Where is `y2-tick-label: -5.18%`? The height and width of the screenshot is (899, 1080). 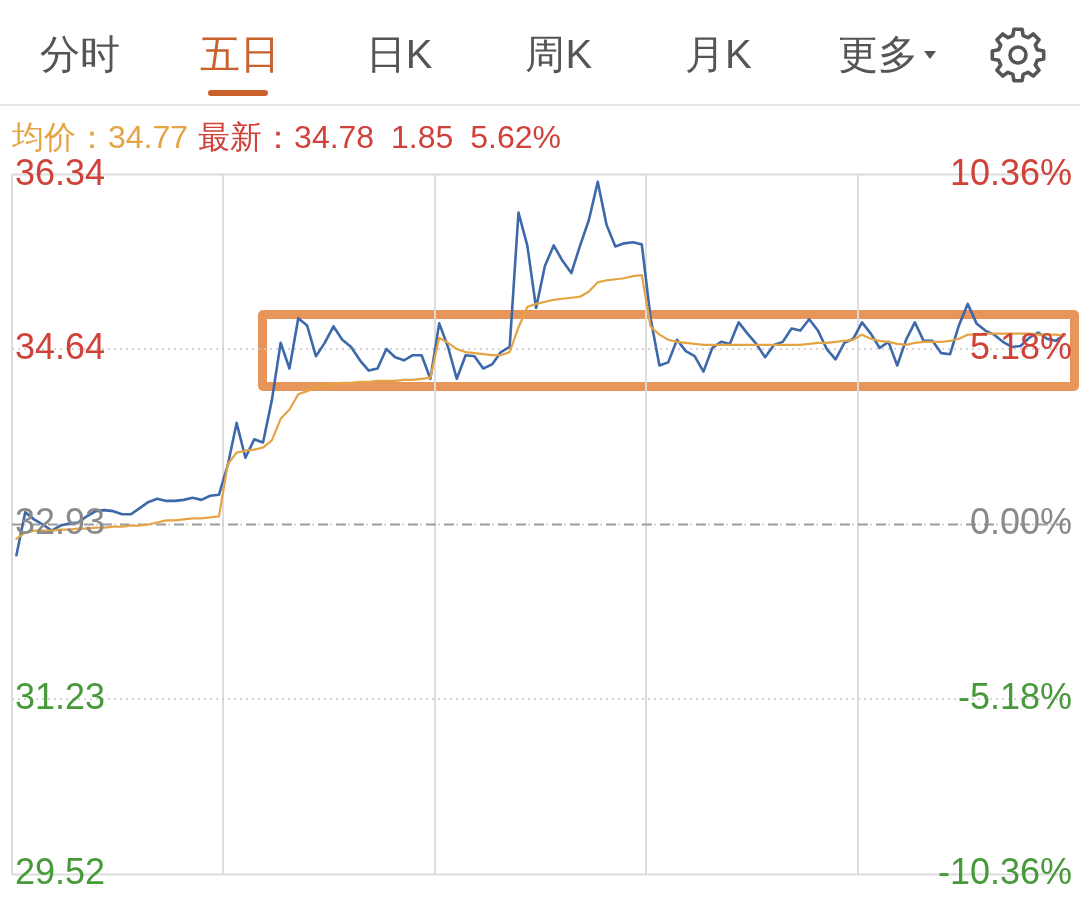 y2-tick-label: -5.18% is located at coordinates (1014, 697).